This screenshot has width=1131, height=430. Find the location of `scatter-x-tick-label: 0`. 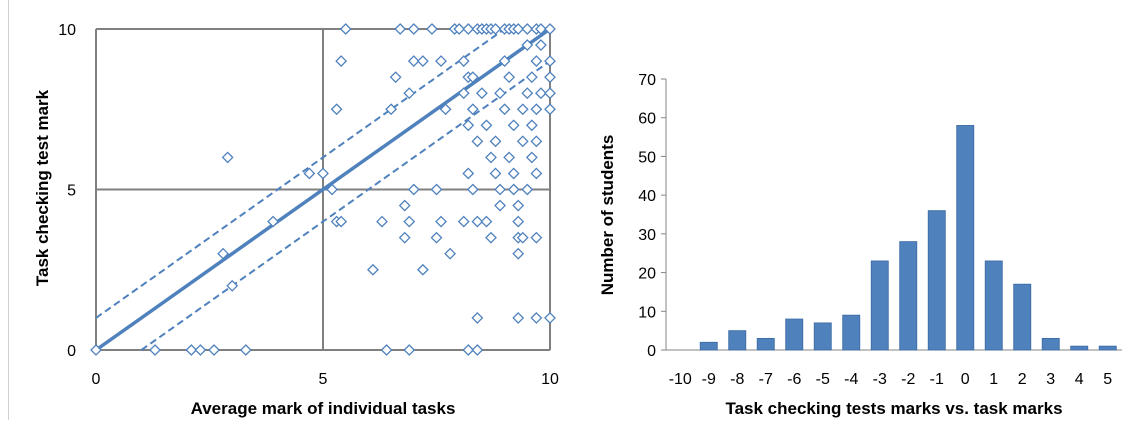

scatter-x-tick-label: 0 is located at coordinates (96, 379).